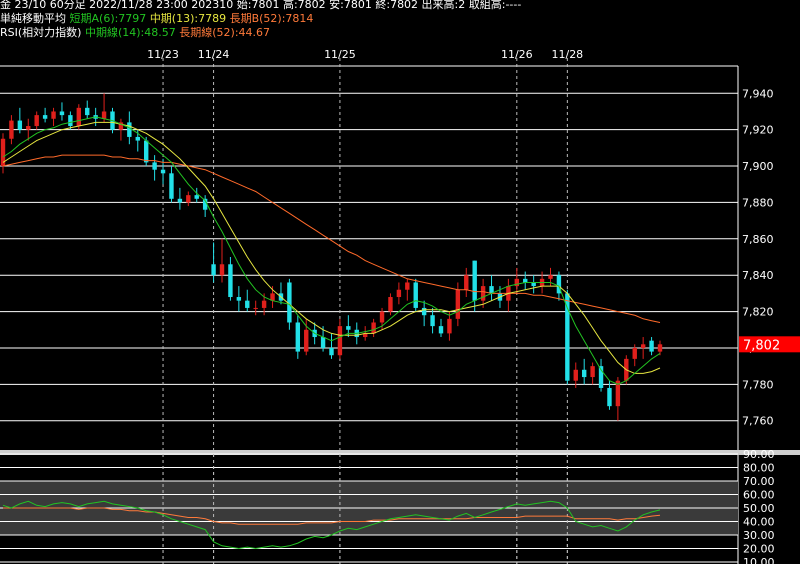 Image resolution: width=800 pixels, height=564 pixels. Describe the element at coordinates (108, 18) in the screenshot. I see `ma-short-legend: 短期A(6):7797` at that location.